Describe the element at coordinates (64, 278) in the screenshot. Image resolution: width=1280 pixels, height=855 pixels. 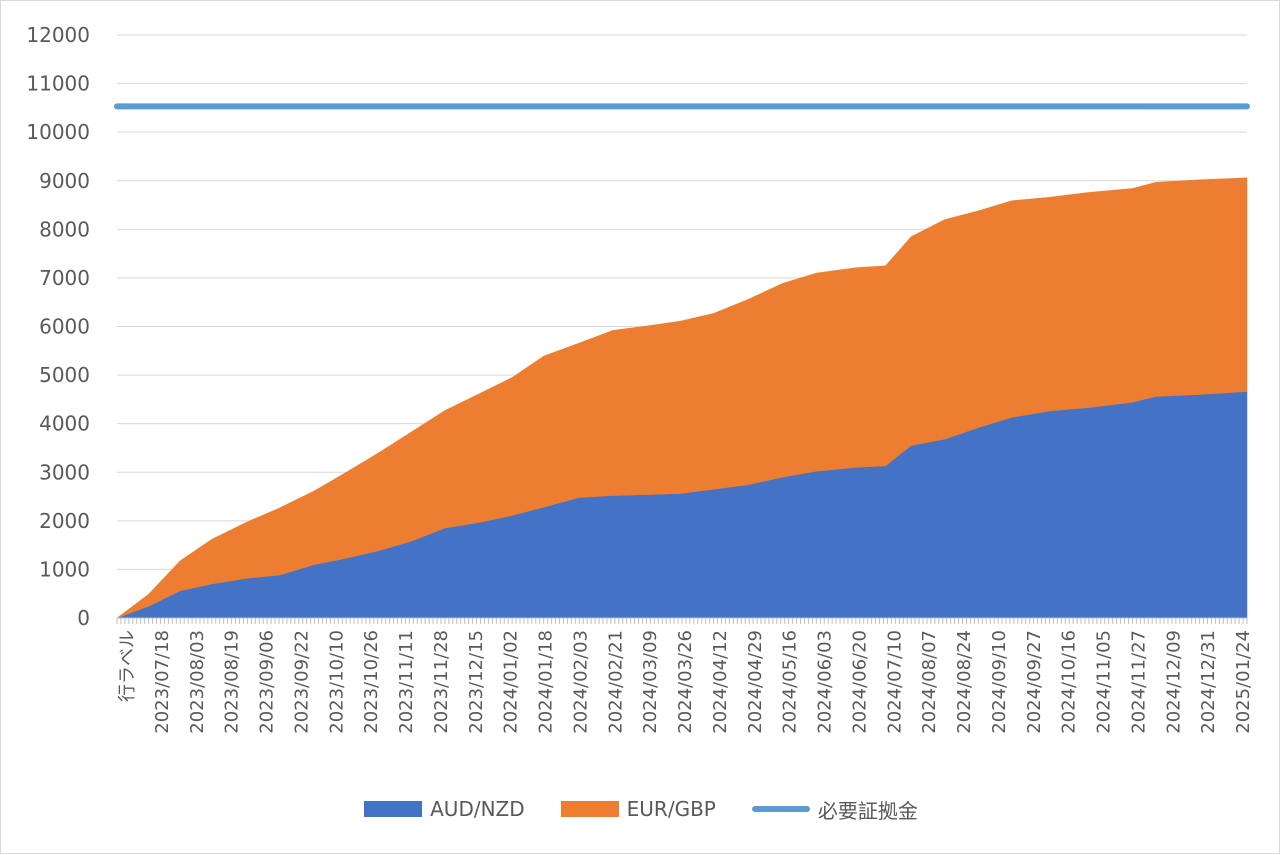
I see `y-tick-label: 7000` at that location.